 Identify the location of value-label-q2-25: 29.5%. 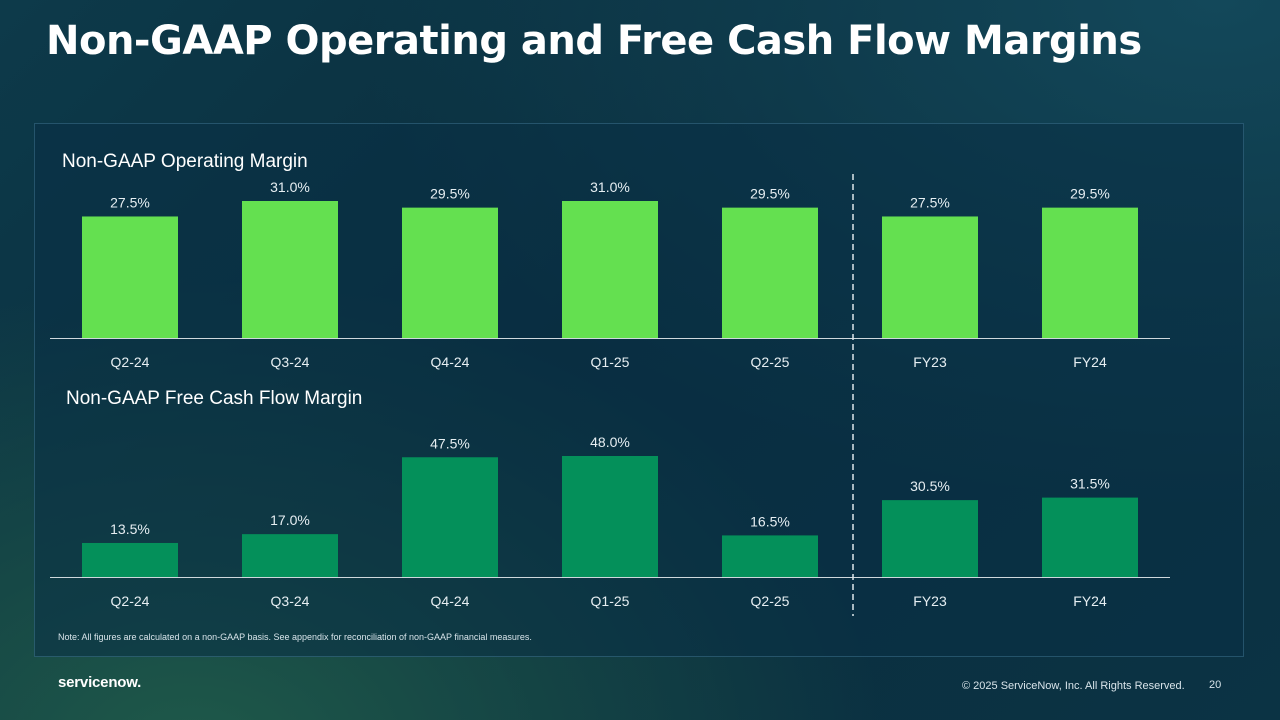
(770, 194).